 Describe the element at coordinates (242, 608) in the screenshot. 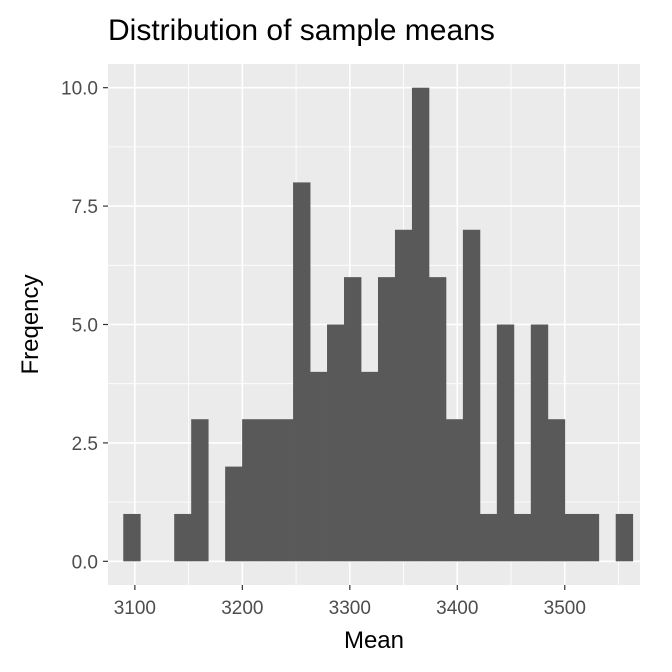

I see `x-tick-label-1: 3200` at that location.